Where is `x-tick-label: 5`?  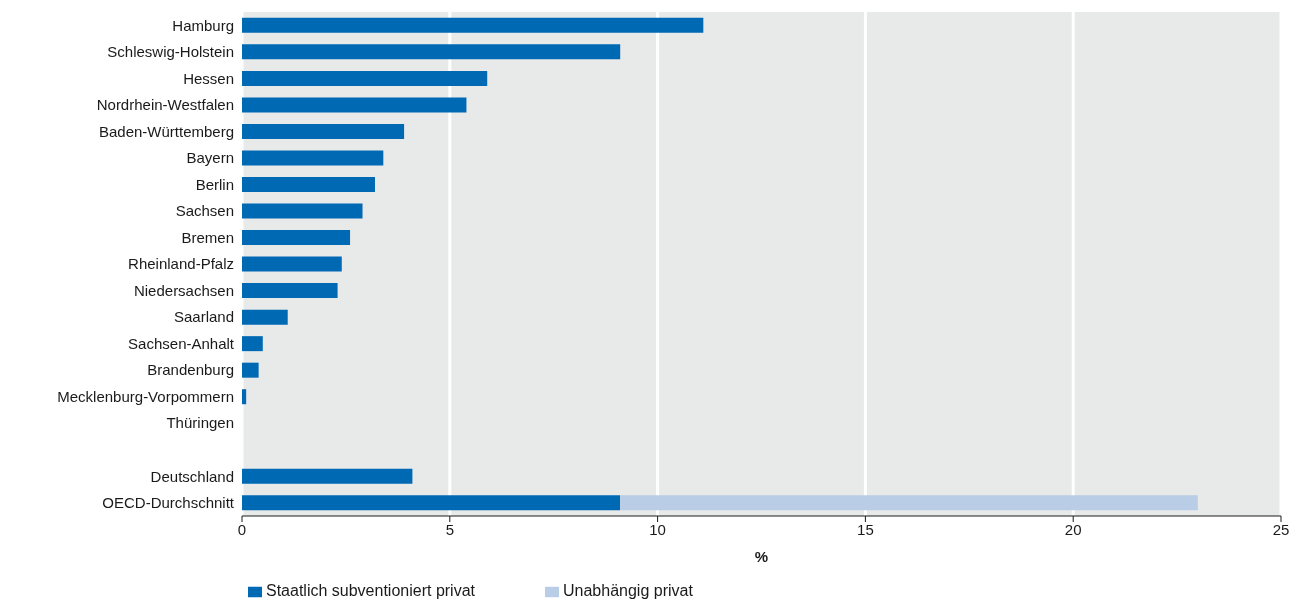
x-tick-label: 5 is located at coordinates (449, 529).